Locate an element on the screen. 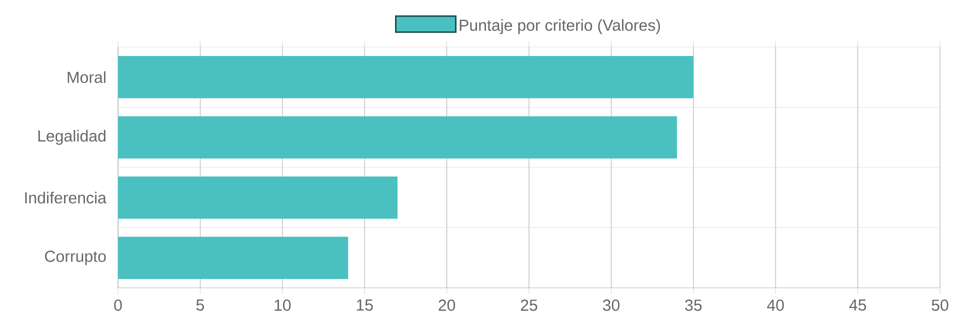 The image size is (955, 330). x-tick-label: 15 is located at coordinates (364, 305).